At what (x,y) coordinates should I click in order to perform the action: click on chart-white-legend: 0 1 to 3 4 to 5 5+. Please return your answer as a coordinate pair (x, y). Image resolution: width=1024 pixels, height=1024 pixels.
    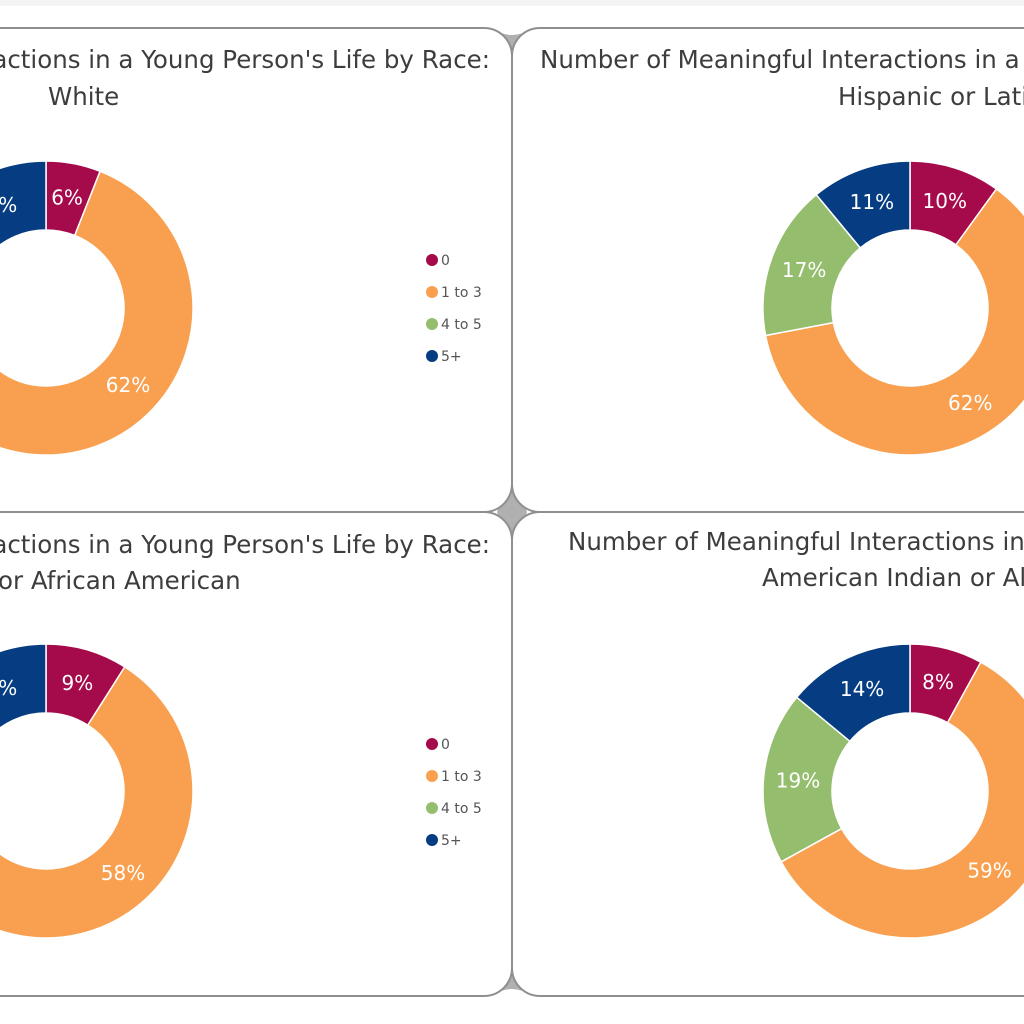
    Looking at the image, I should click on (454, 309).